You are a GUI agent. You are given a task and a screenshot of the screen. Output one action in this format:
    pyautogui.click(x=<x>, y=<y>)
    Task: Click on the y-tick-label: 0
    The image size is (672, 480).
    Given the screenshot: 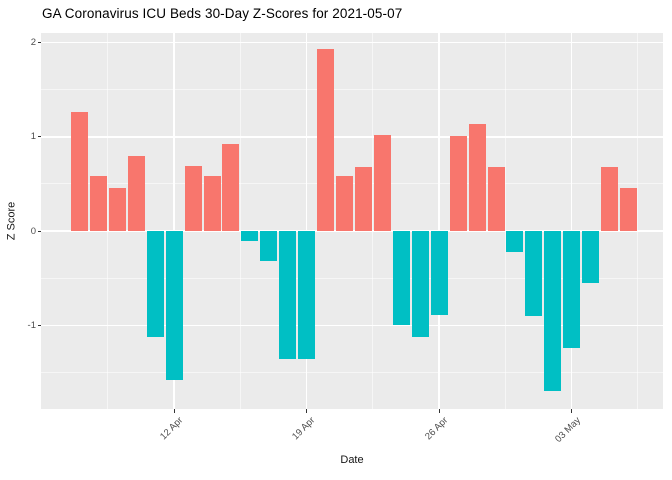 What is the action you would take?
    pyautogui.click(x=33, y=231)
    